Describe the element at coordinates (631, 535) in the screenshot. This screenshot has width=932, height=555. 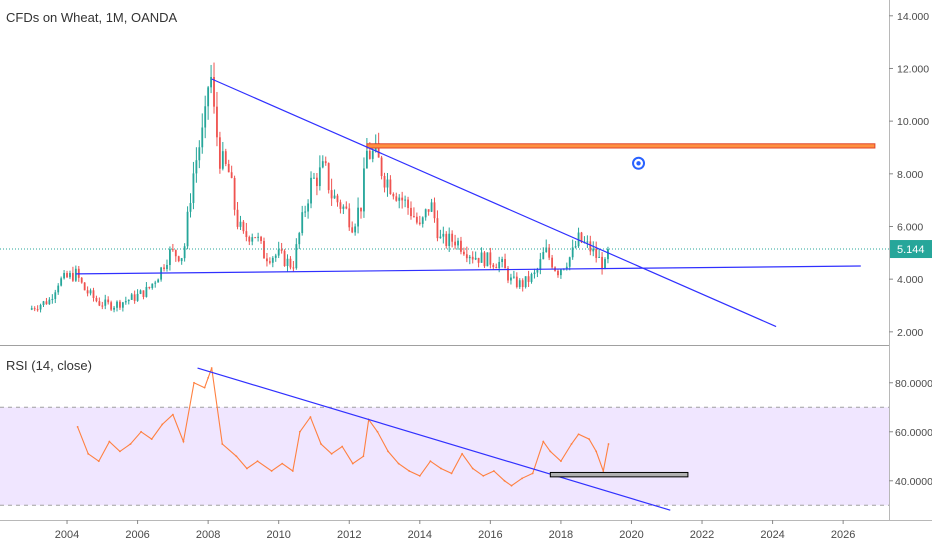
I see `time-axis-tick-label: 2020` at that location.